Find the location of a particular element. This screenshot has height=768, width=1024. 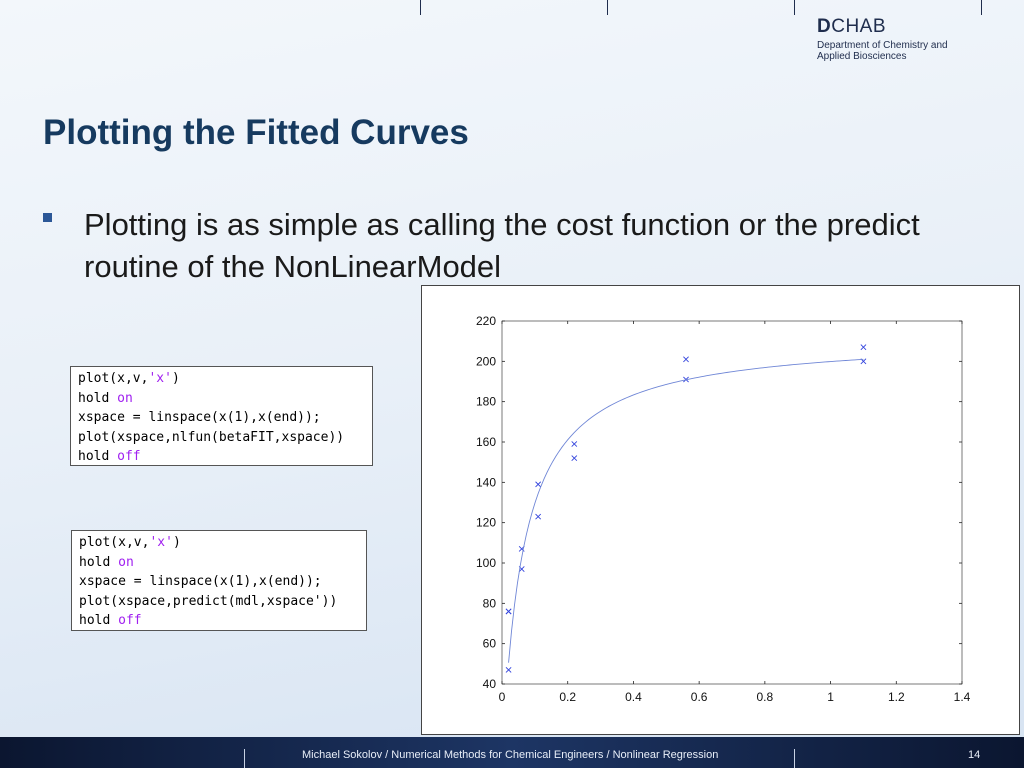

page-number: 14 is located at coordinates (974, 755).